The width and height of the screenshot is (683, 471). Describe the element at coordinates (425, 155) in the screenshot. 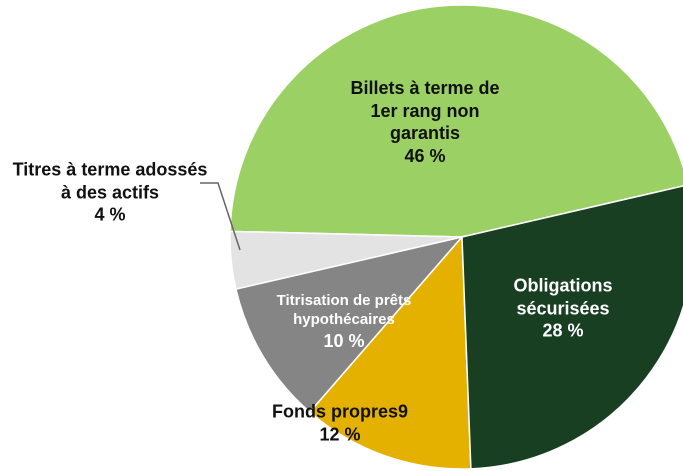

I see `value-label: 46 %` at that location.